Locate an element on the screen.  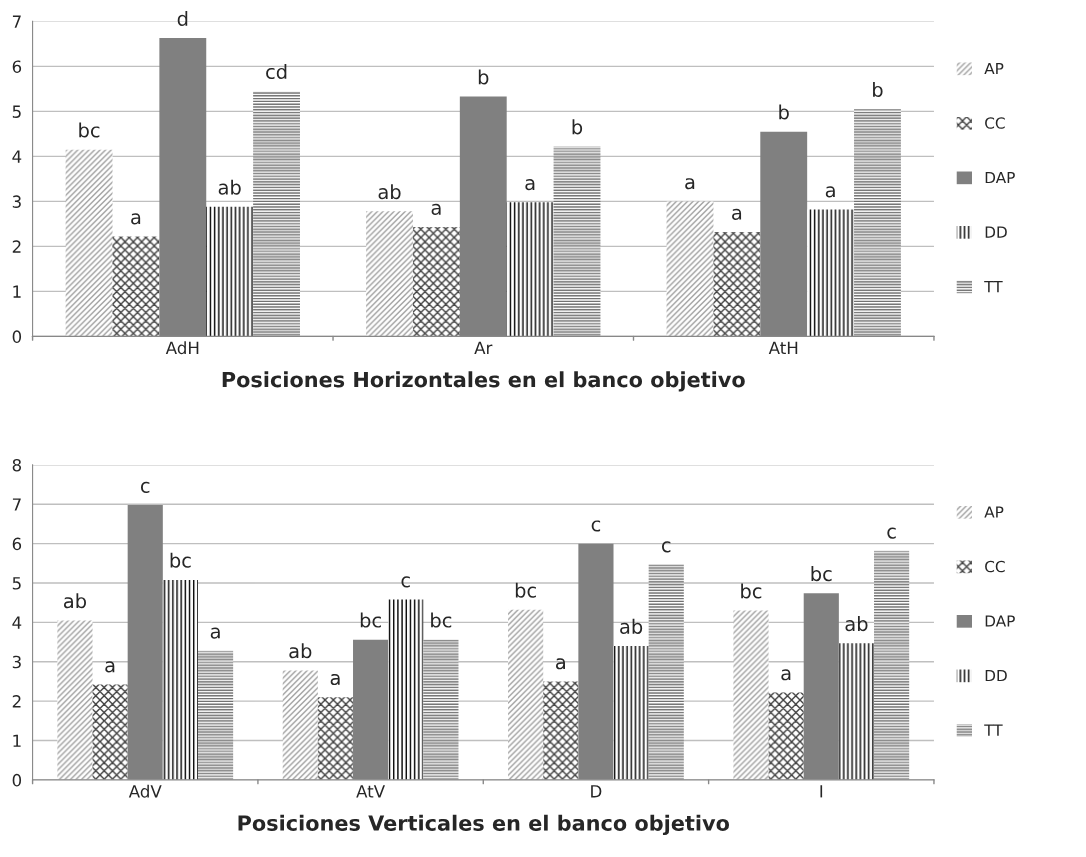
x-tick-label: AtH is located at coordinates (783, 347).